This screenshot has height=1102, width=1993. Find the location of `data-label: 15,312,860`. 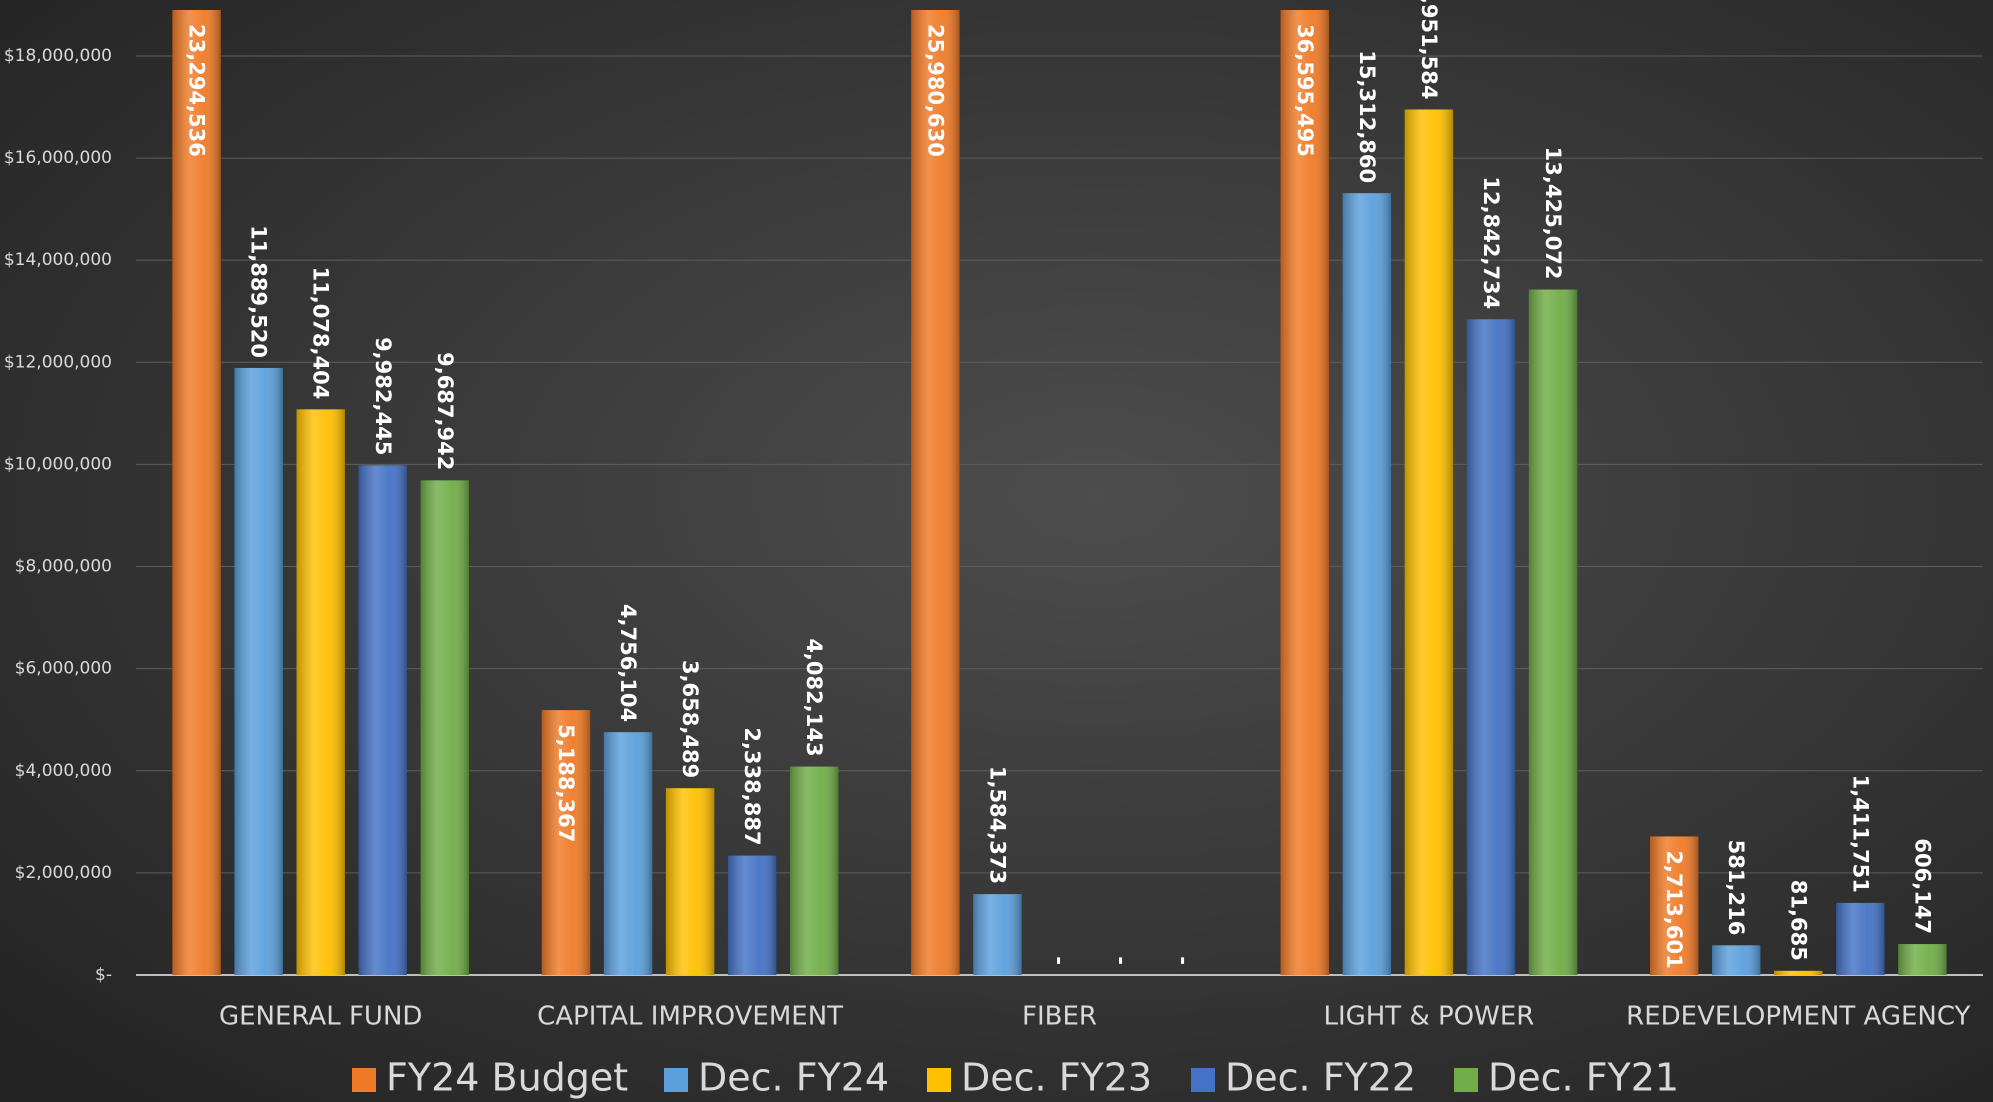

data-label: 15,312,860 is located at coordinates (1367, 116).